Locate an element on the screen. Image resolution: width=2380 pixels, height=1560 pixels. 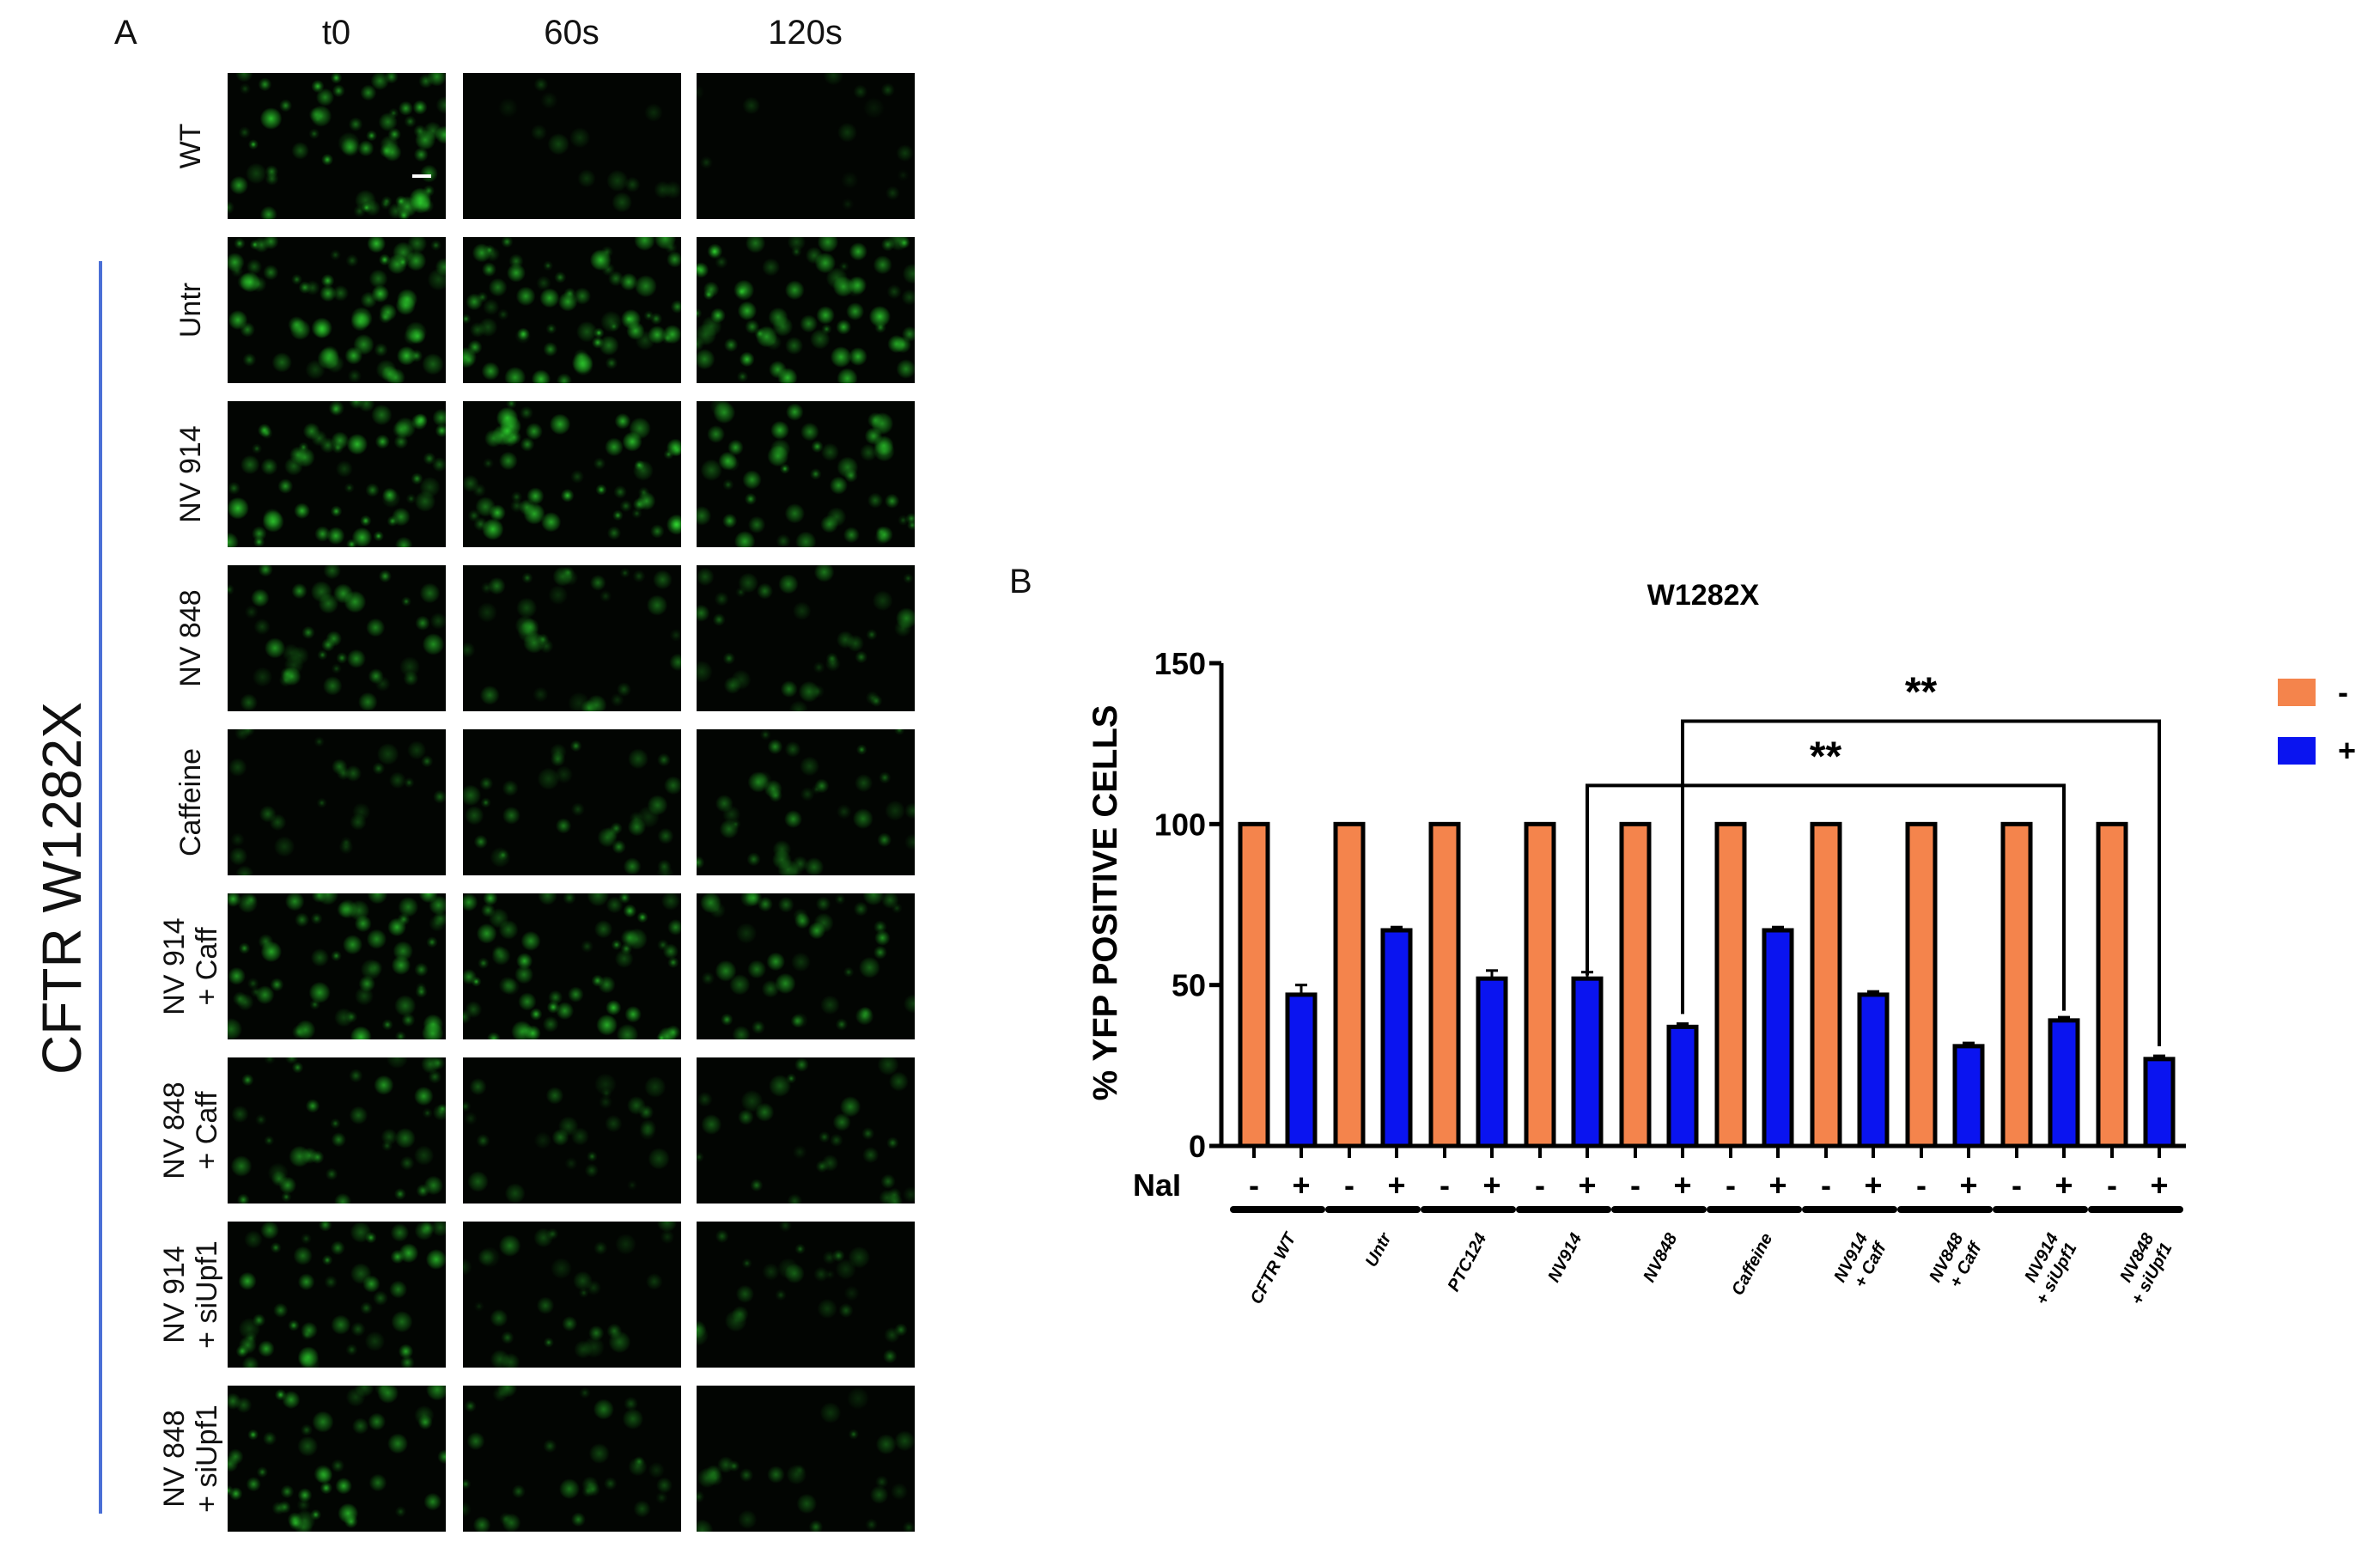
y-tick-label: 150 is located at coordinates (1180, 663).